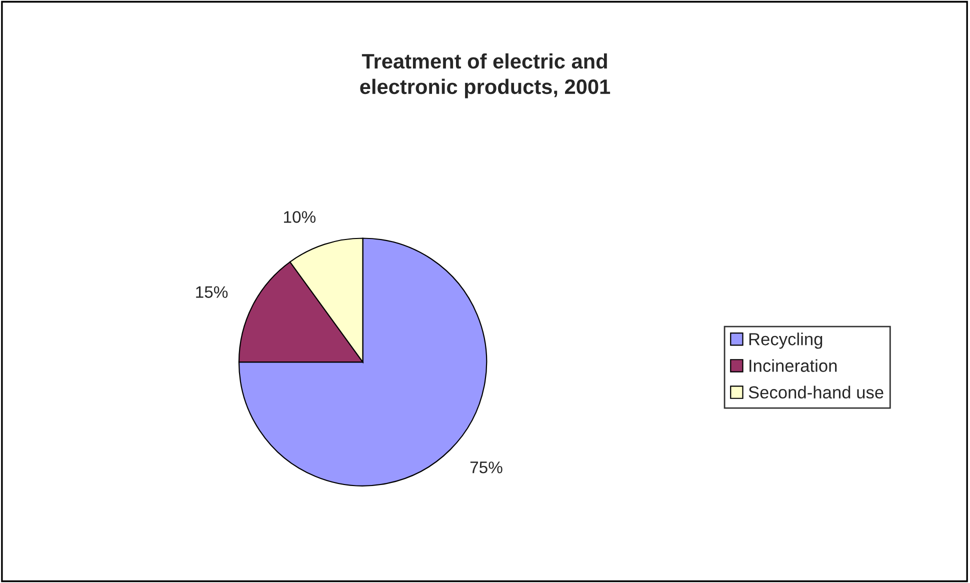 Image resolution: width=970 pixels, height=583 pixels. I want to click on data-label: 10%, so click(300, 217).